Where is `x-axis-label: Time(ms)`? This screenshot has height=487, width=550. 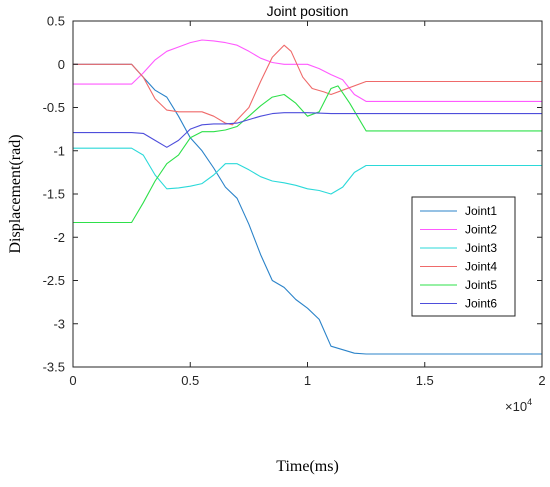 x-axis-label: Time(ms) is located at coordinates (307, 466).